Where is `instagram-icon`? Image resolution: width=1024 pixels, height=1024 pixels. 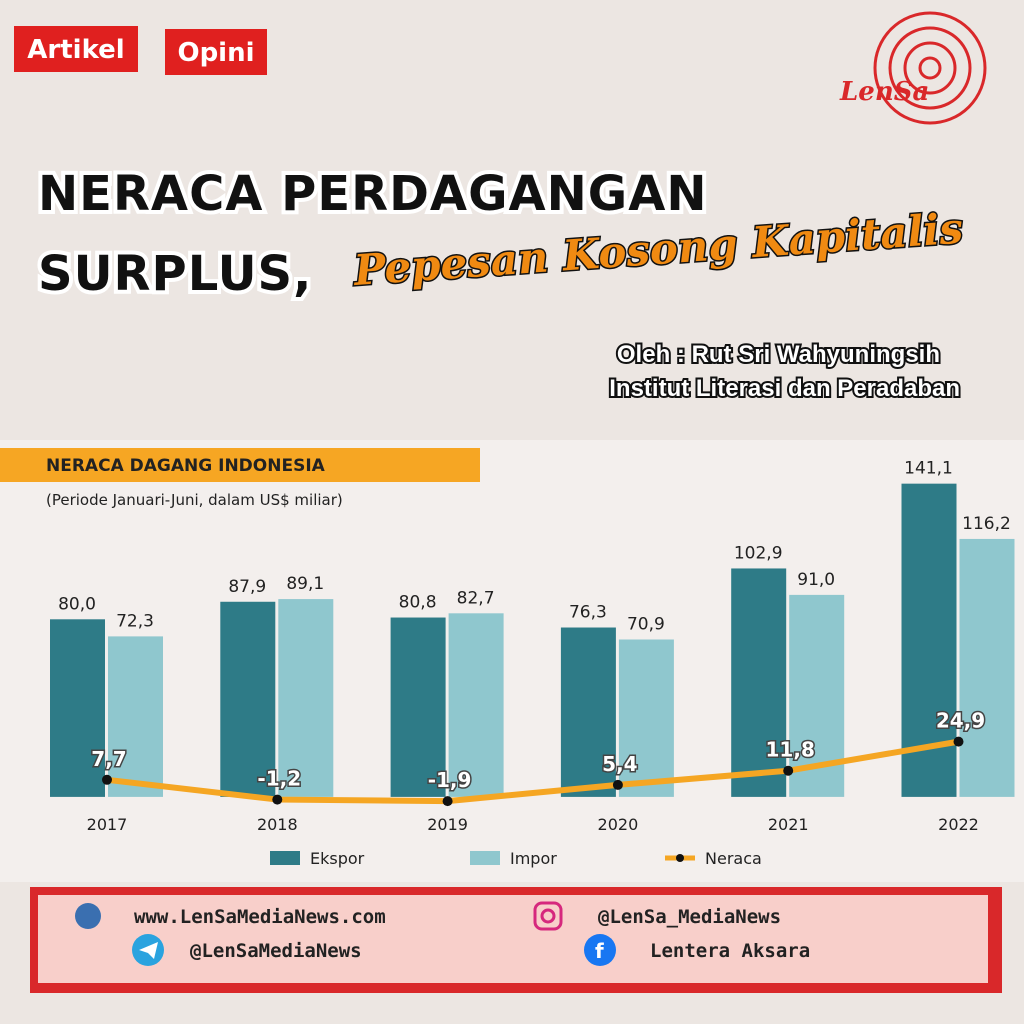 instagram-icon is located at coordinates (548, 916).